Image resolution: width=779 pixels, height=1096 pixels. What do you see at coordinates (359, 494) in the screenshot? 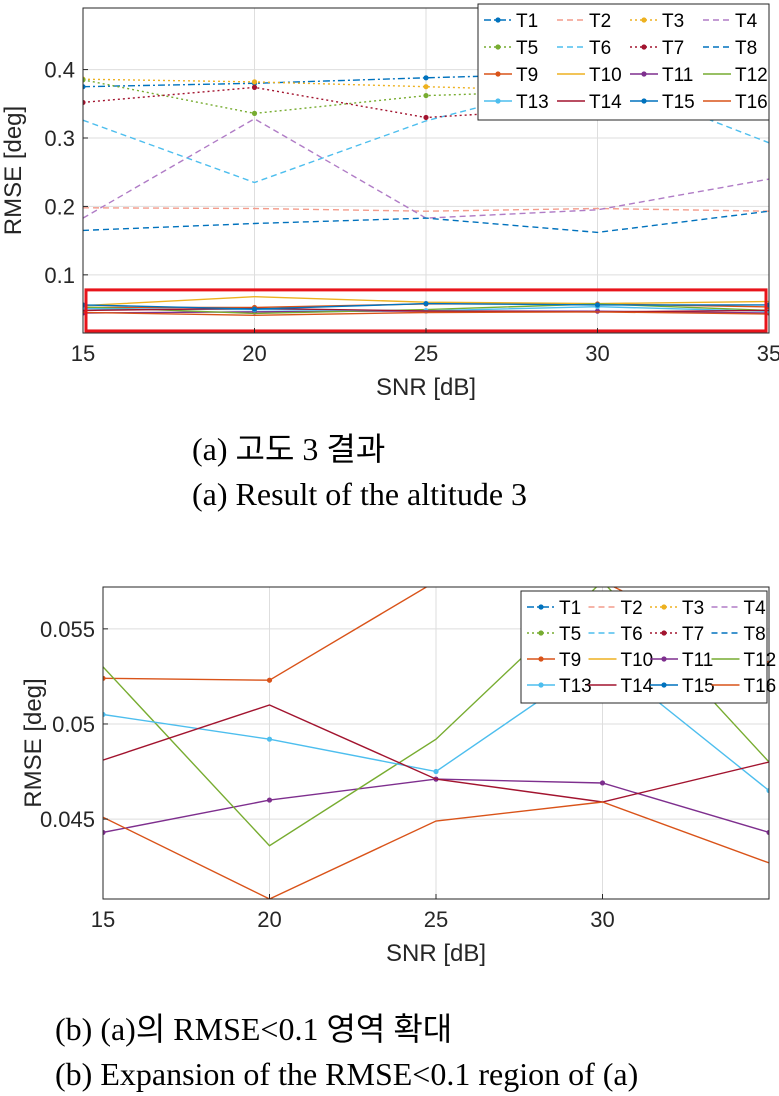
I see `caption-a-english: (a) Result of the altitude 3` at bounding box center [359, 494].